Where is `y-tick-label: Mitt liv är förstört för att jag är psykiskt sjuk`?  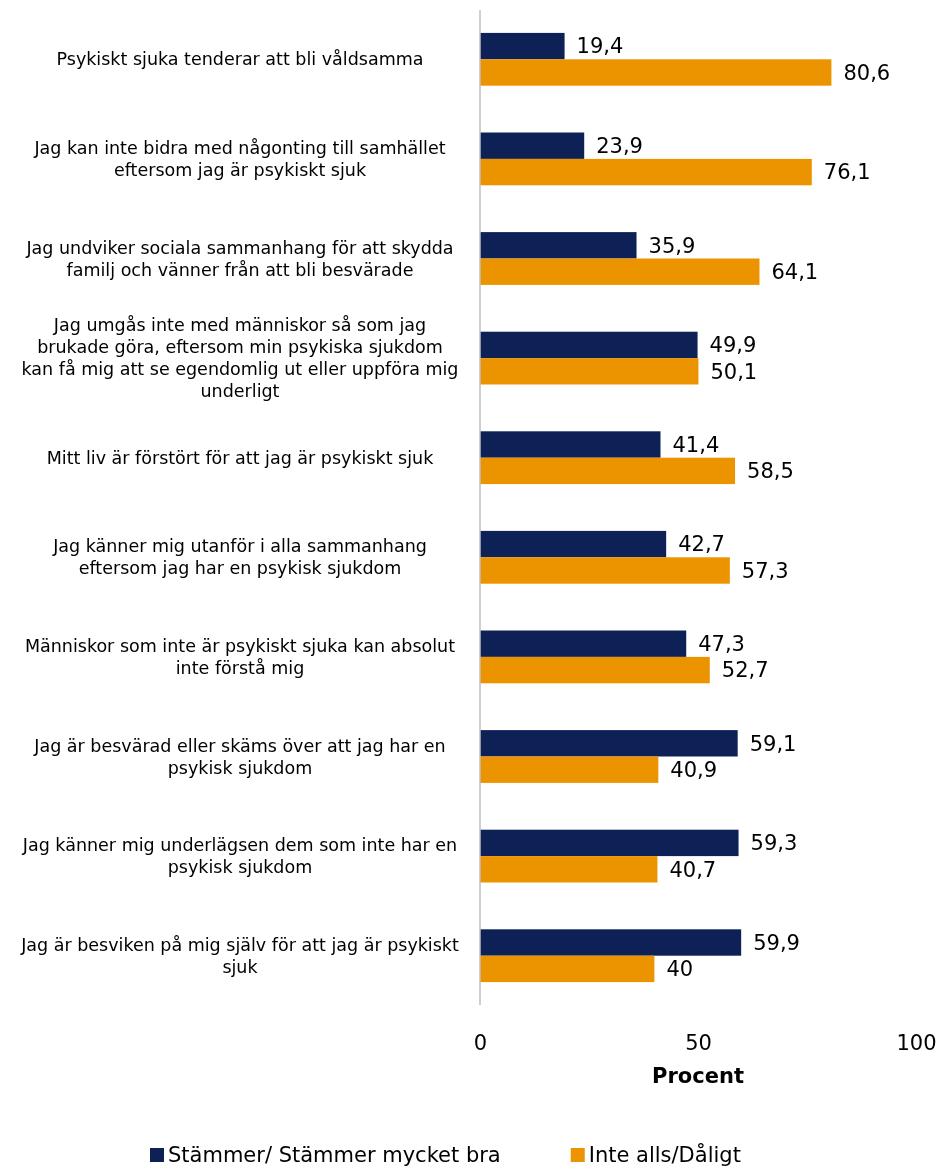 y-tick-label: Mitt liv är förstört för att jag är psykiskt sjuk is located at coordinates (240, 457).